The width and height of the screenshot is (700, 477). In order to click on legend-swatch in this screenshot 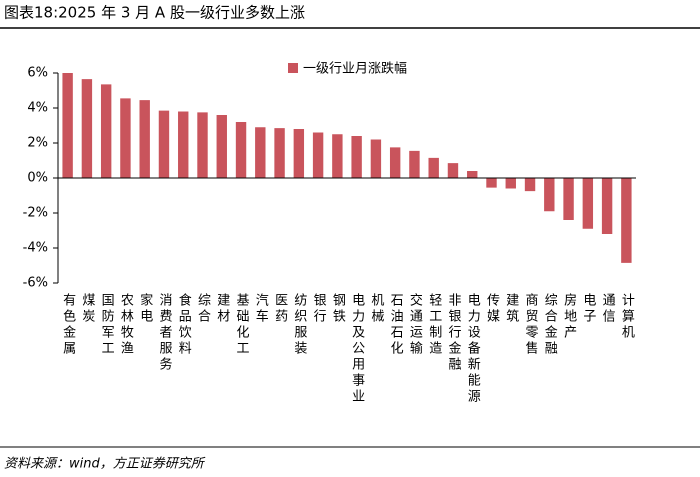, I will do `click(293, 68)`.